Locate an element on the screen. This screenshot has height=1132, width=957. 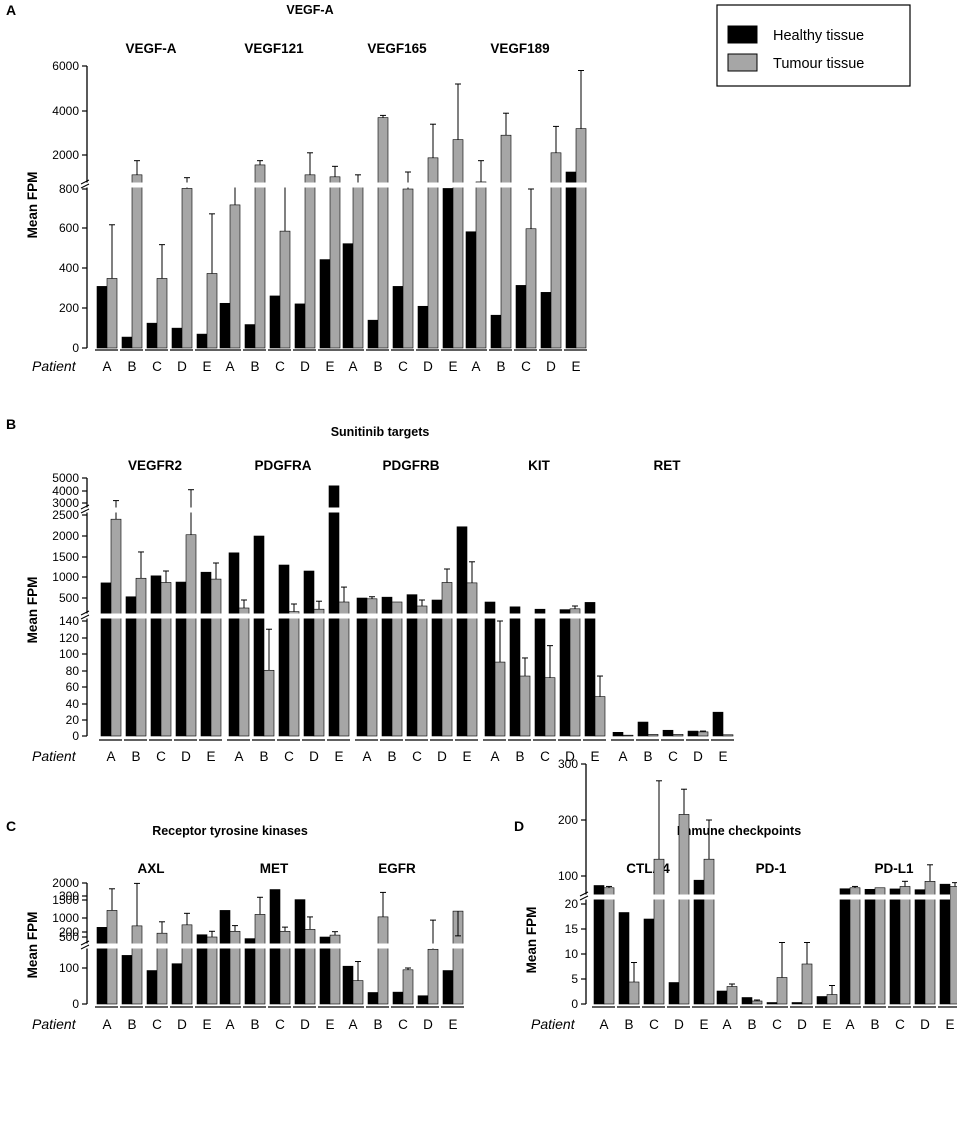
y-tick-label: 2000 is located at coordinates (65, 883).